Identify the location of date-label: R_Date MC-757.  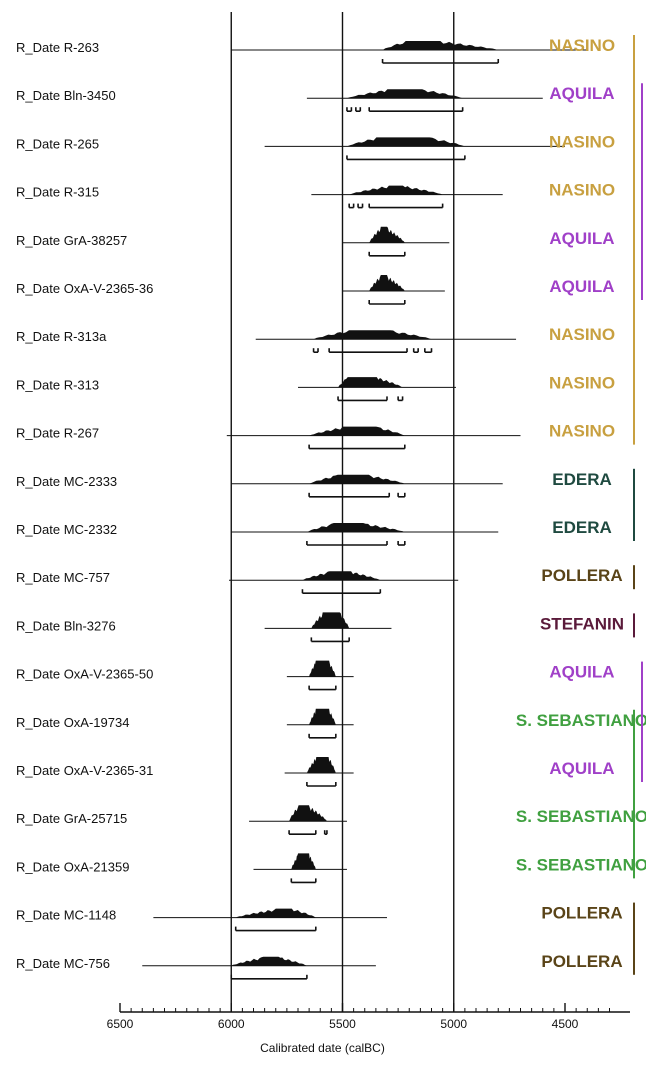
(63, 577).